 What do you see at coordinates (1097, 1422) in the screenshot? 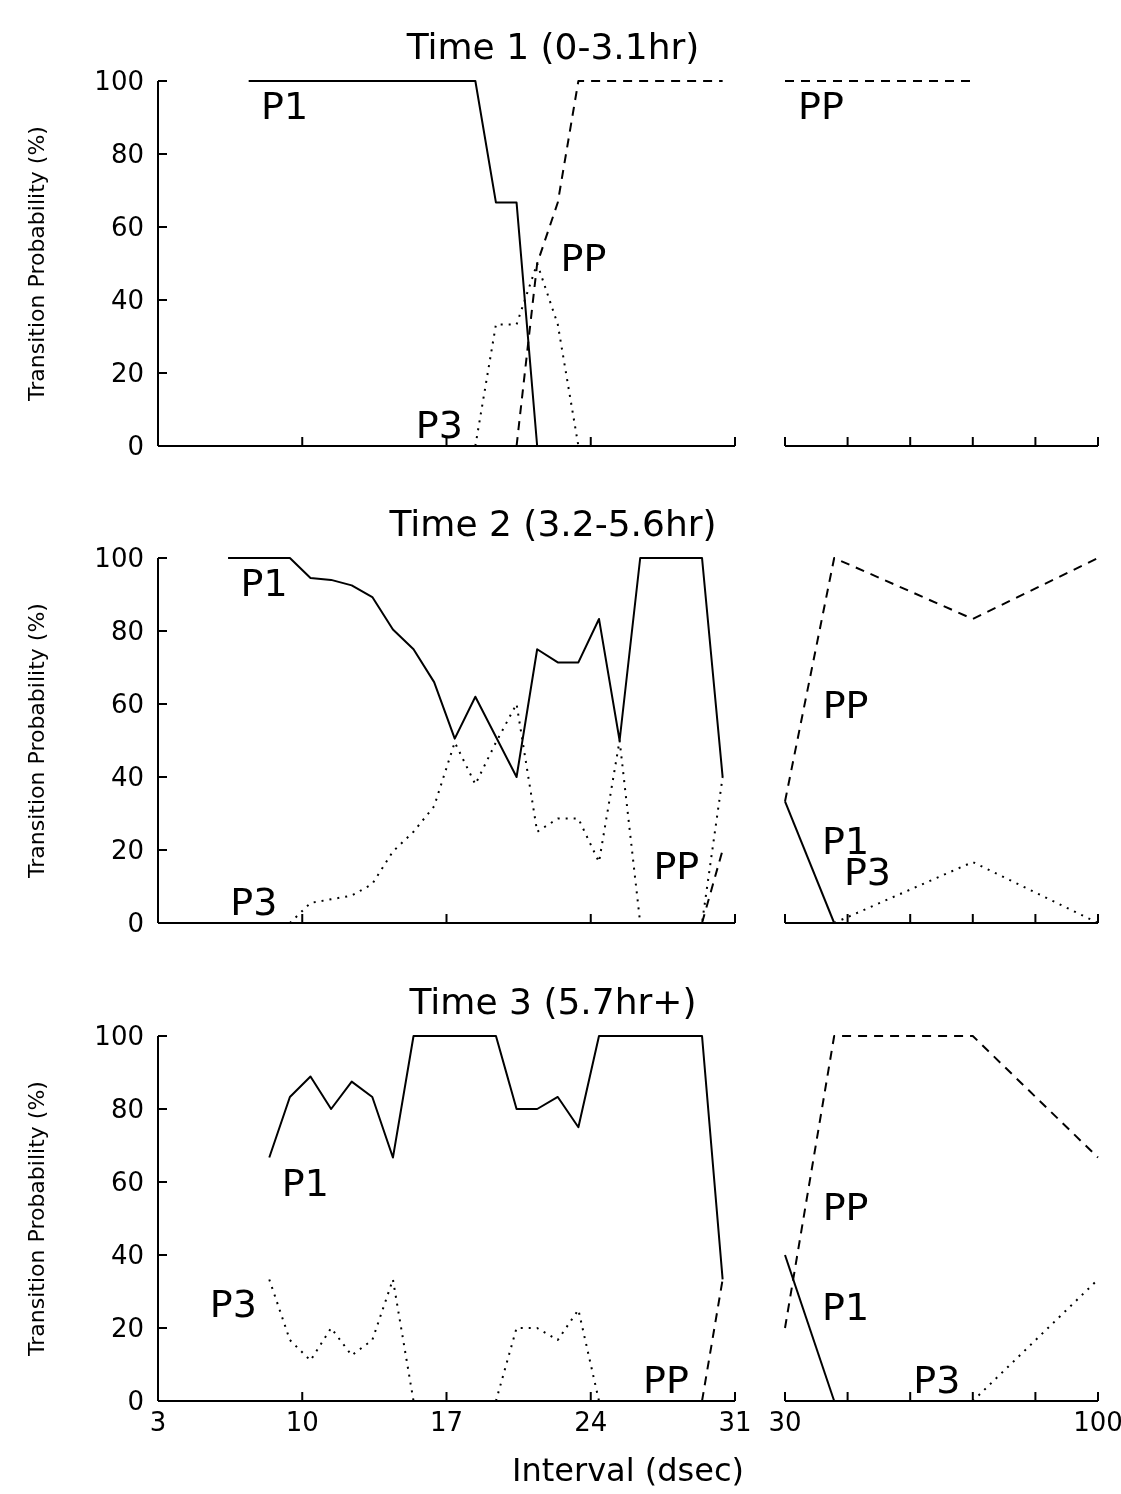
I see `x-tick-label: 100` at bounding box center [1097, 1422].